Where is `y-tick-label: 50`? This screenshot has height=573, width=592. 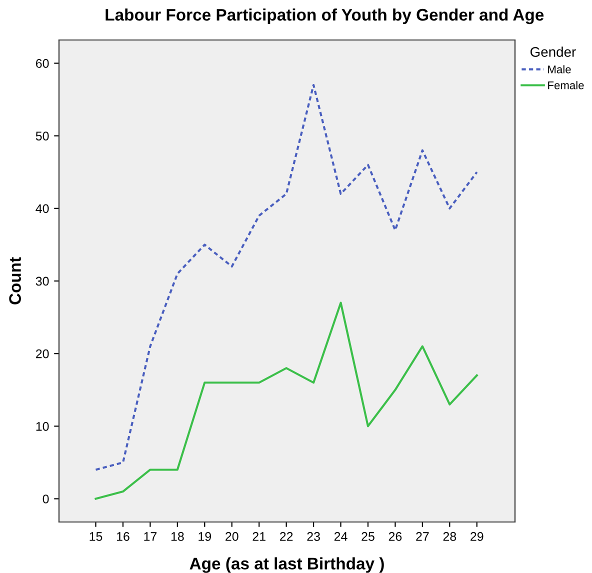
y-tick-label: 50 is located at coordinates (42, 136).